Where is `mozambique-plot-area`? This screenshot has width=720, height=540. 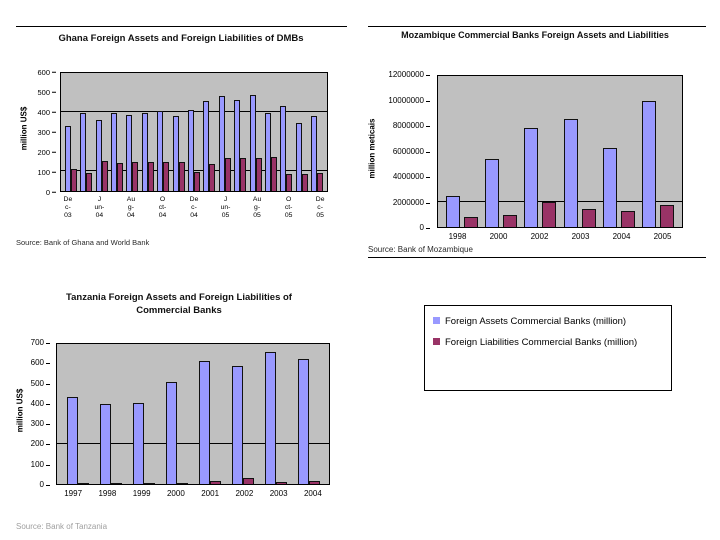
mozambique-plot-area is located at coordinates (560, 151).